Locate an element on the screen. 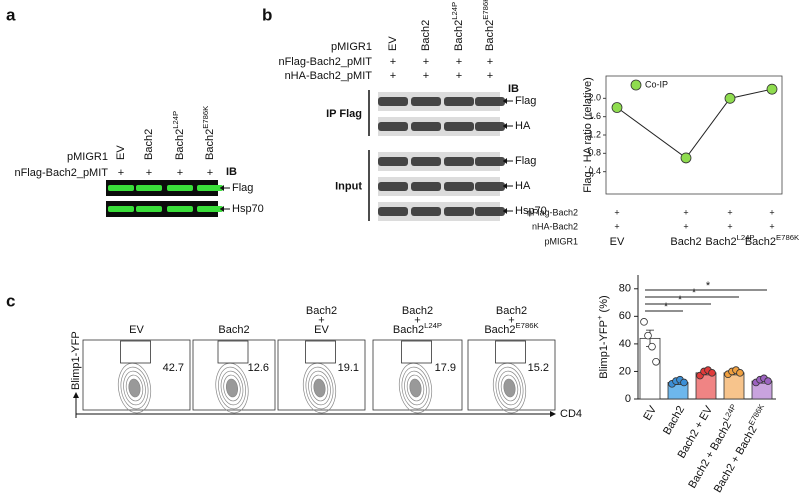 This screenshot has width=800, height=502. lane-label: Bach2L24P is located at coordinates (178, 135).